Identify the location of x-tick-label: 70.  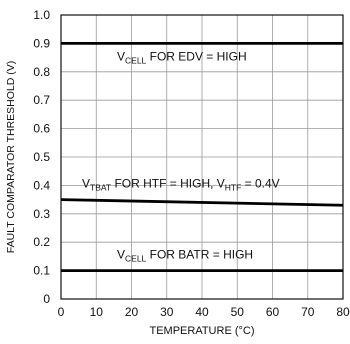
(308, 312).